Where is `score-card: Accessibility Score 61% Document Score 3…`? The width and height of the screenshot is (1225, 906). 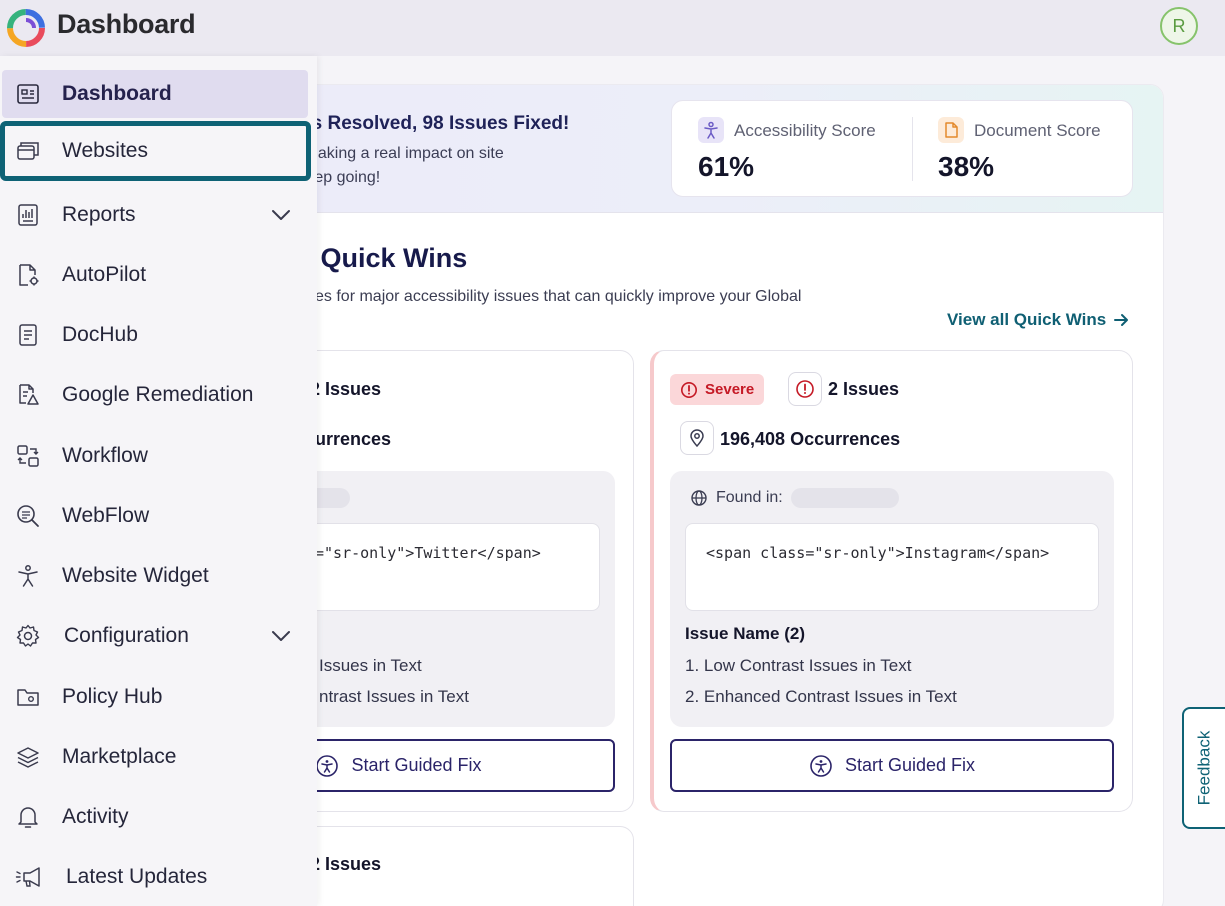 score-card: Accessibility Score 61% Document Score 3… is located at coordinates (902, 148).